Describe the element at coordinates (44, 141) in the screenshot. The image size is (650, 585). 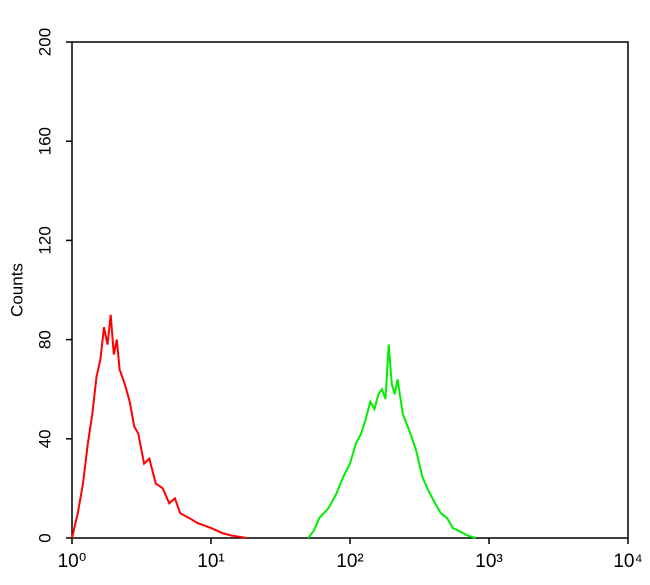
I see `y-tick-label: 160` at that location.